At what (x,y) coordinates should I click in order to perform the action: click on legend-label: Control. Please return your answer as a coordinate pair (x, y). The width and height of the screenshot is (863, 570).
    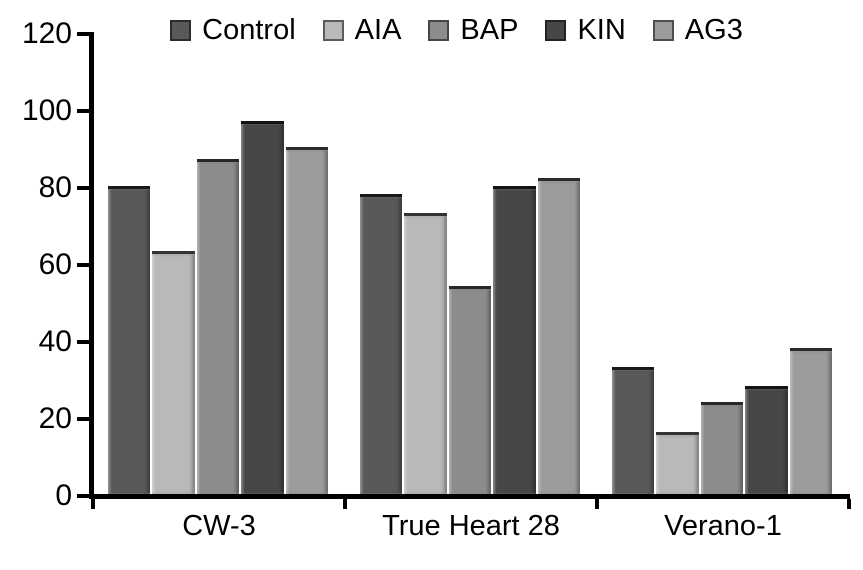
    Looking at the image, I should click on (249, 30).